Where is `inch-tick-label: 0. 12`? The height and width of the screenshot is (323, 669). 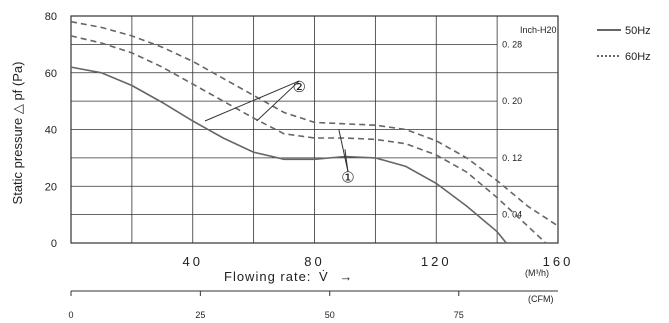
inch-tick-label: 0. 12 is located at coordinates (512, 158).